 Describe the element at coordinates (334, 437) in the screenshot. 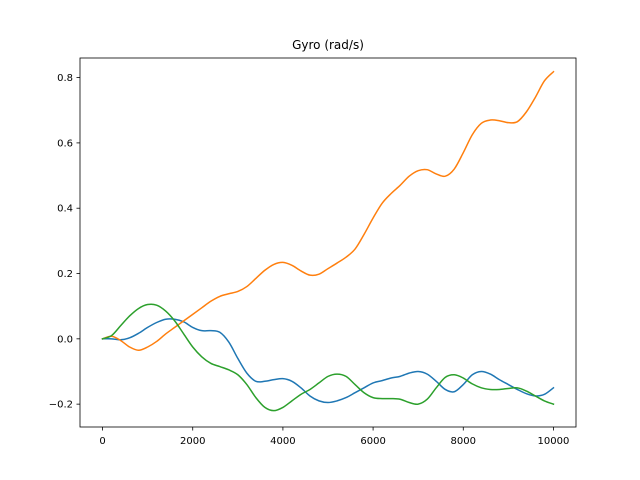

I see `x-axis: 0 2000 4000 6000 8000 10000` at that location.